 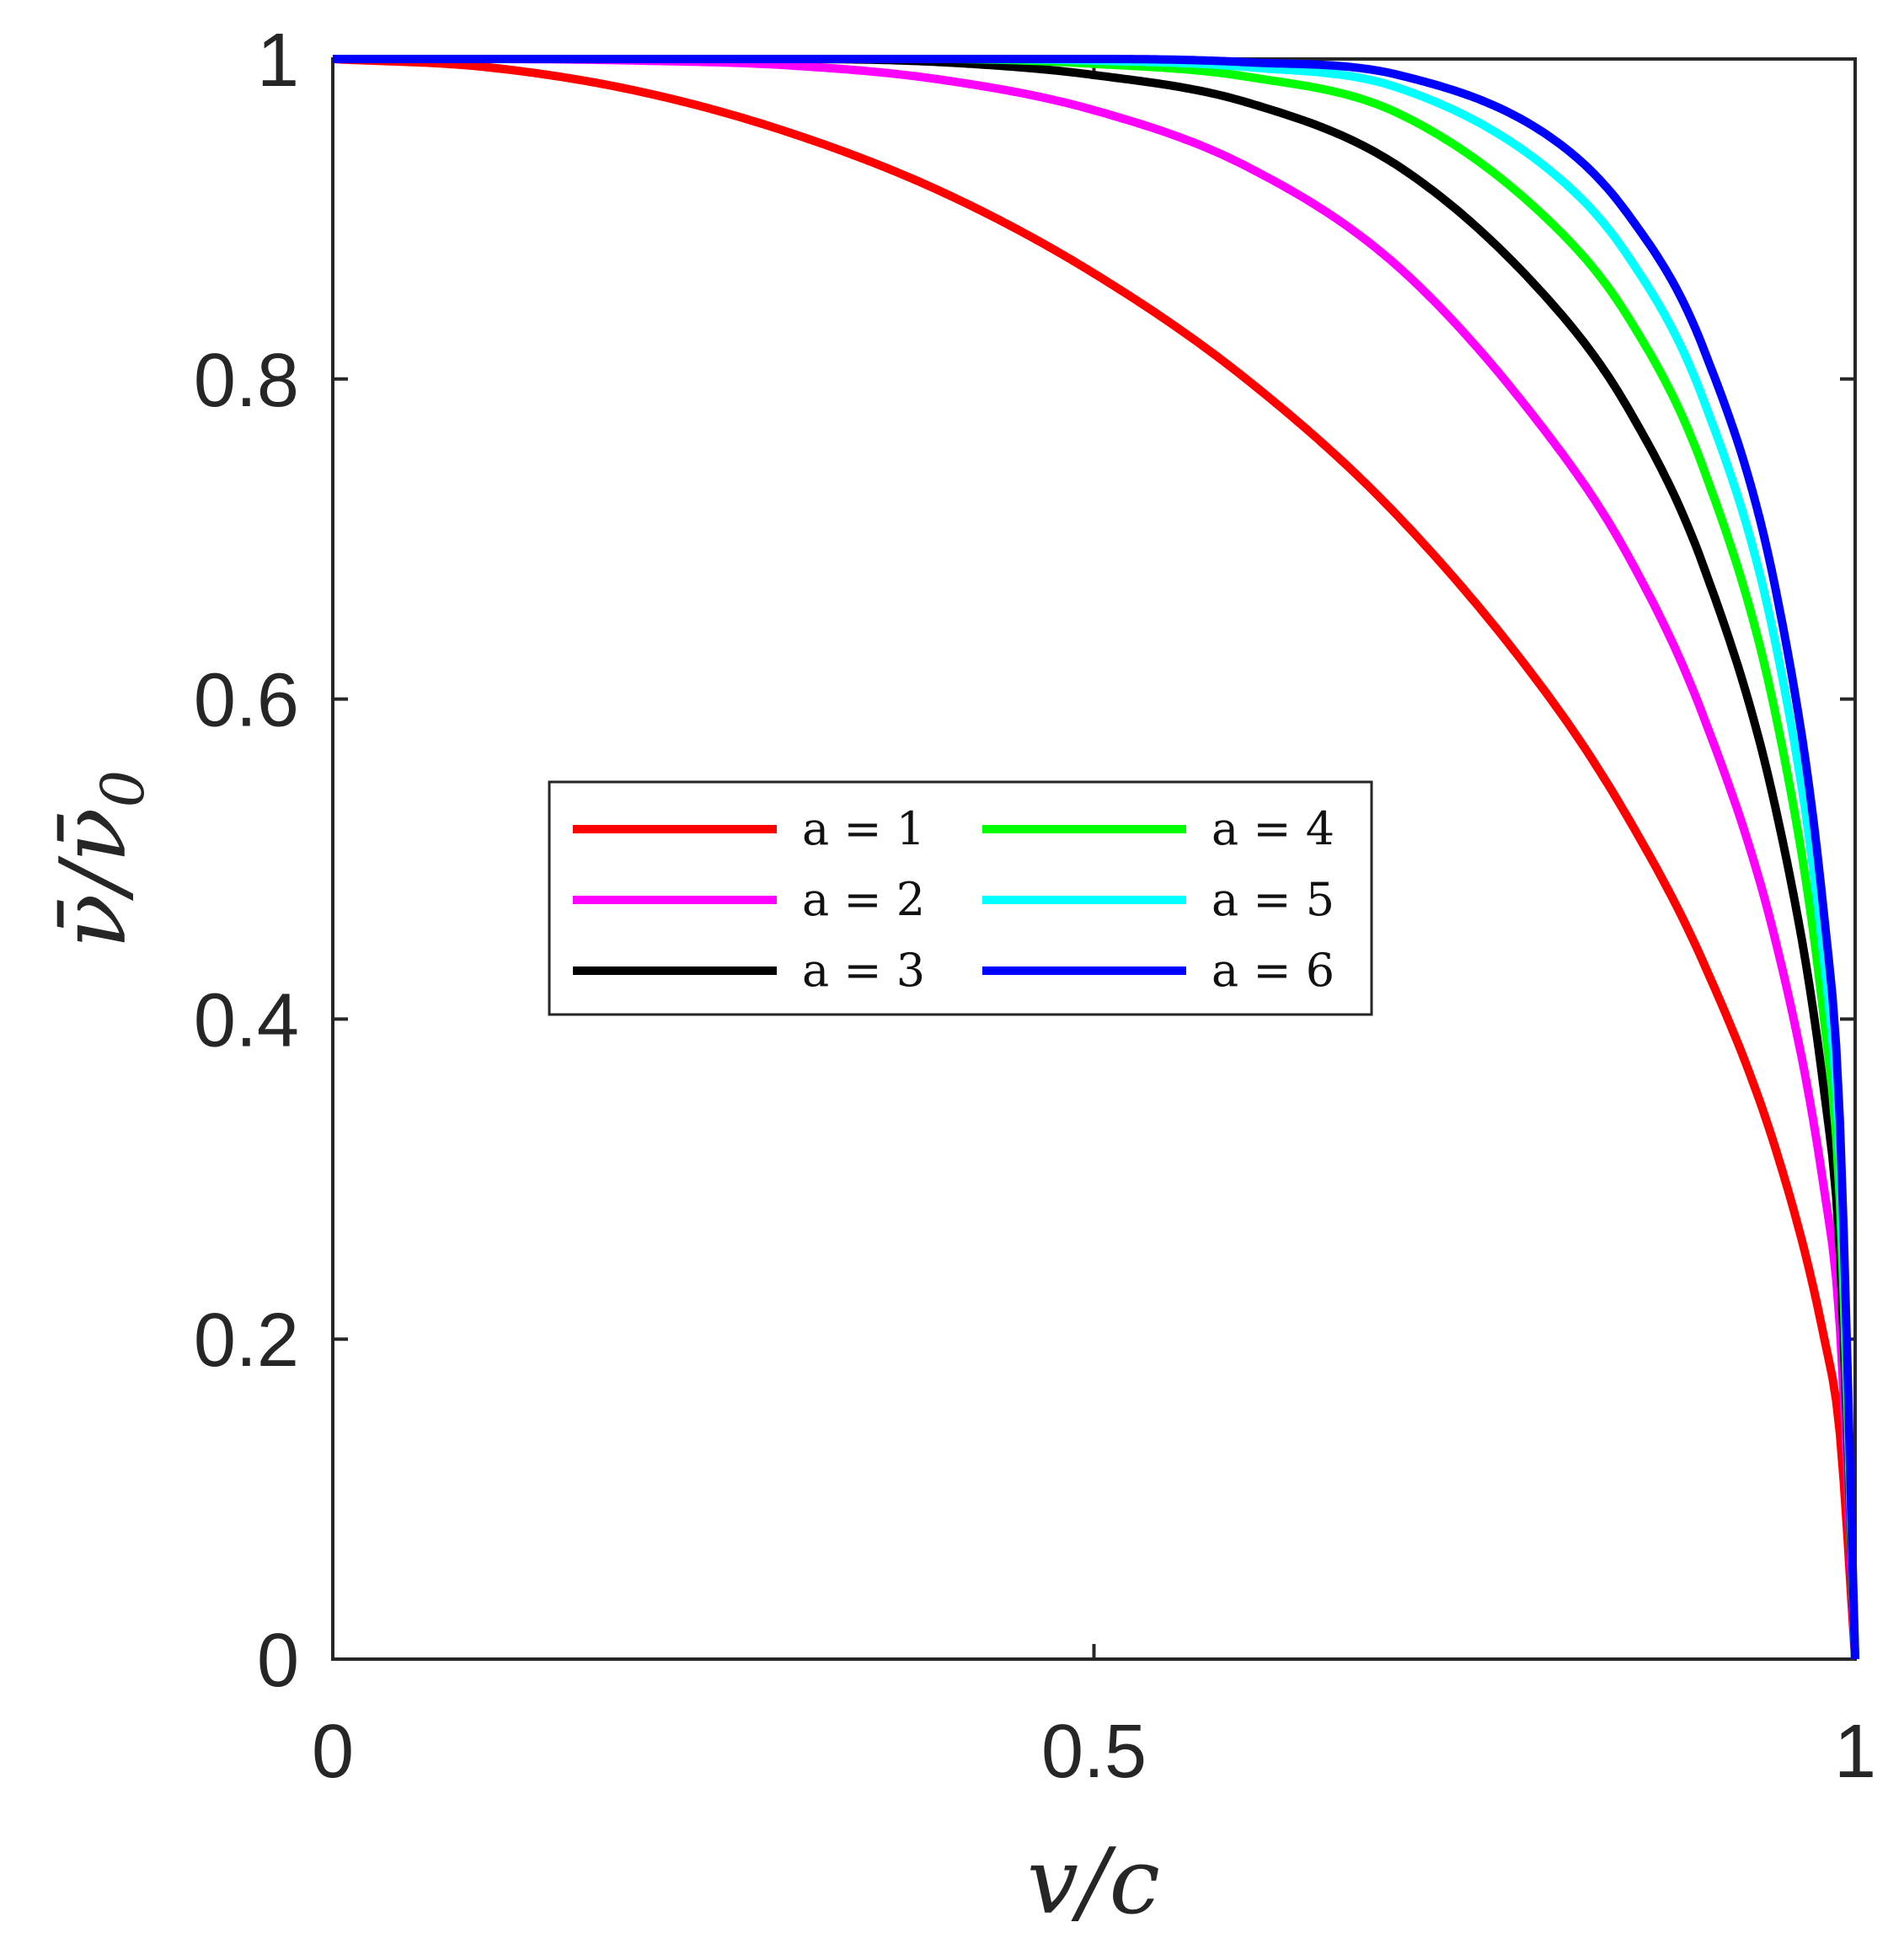 What do you see at coordinates (1272, 970) in the screenshot?
I see `legend-label-6: a = 6` at bounding box center [1272, 970].